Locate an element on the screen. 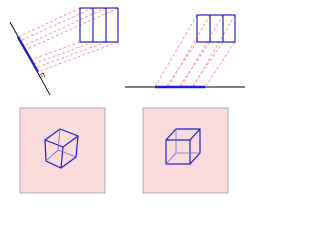 The height and width of the screenshot is (240, 320). cube-panel-right is located at coordinates (185, 150).